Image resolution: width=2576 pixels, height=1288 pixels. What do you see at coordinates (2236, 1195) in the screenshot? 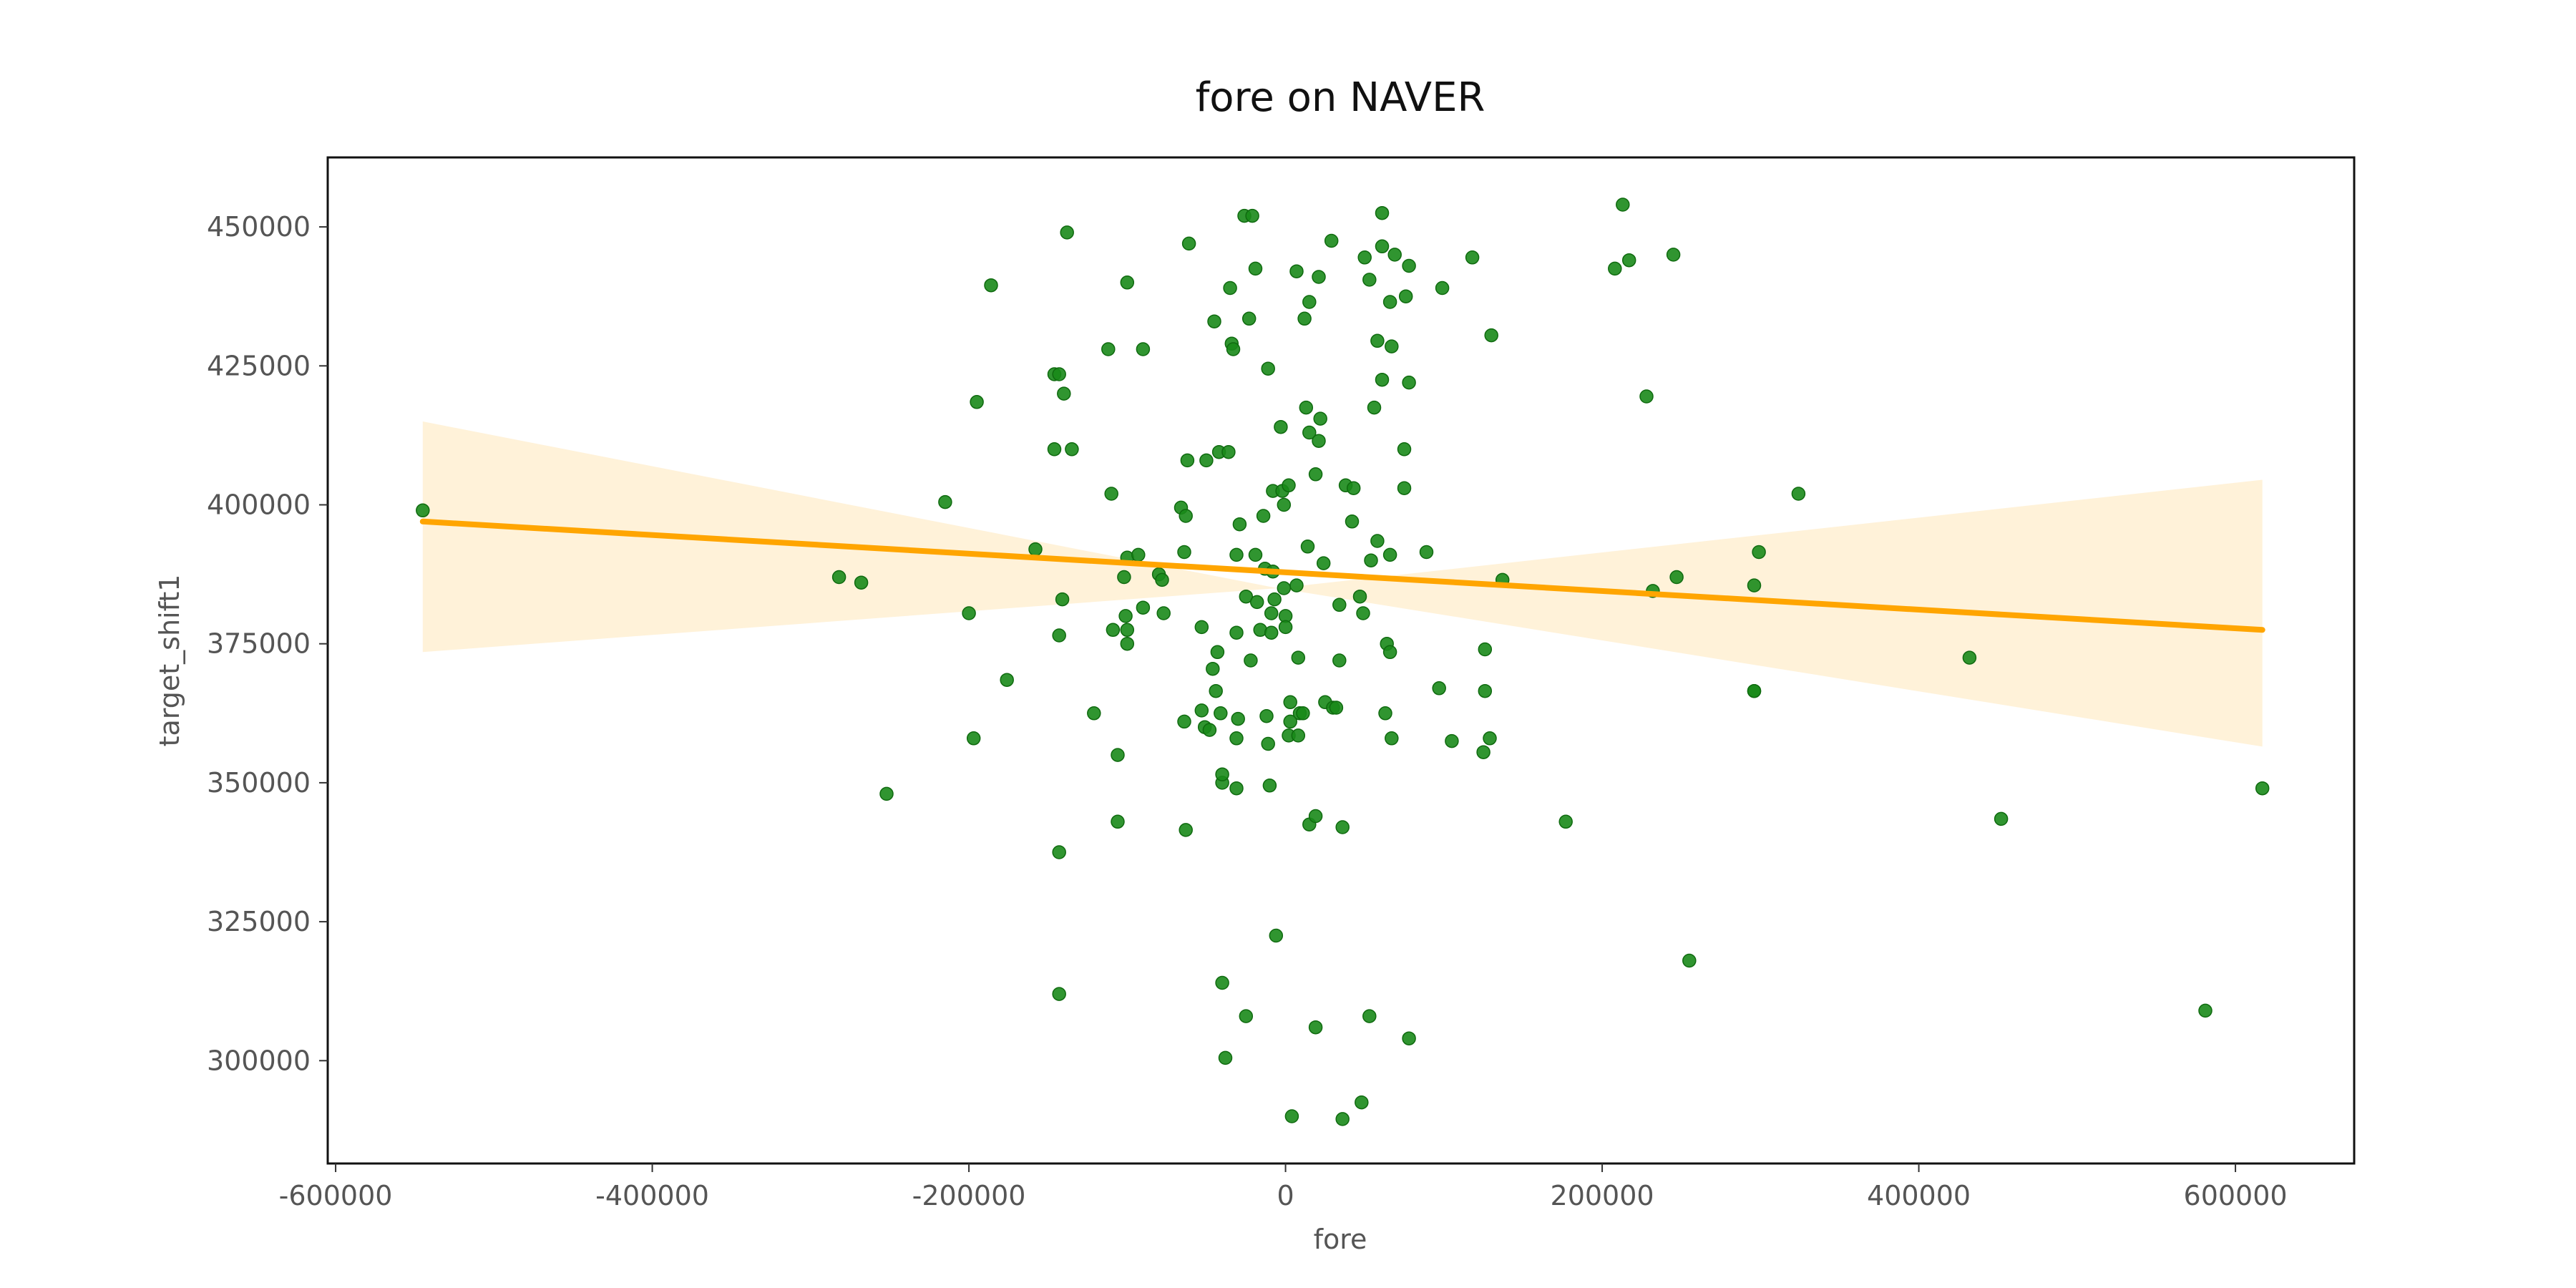
I see `x-tick-label: 600000` at bounding box center [2236, 1195].